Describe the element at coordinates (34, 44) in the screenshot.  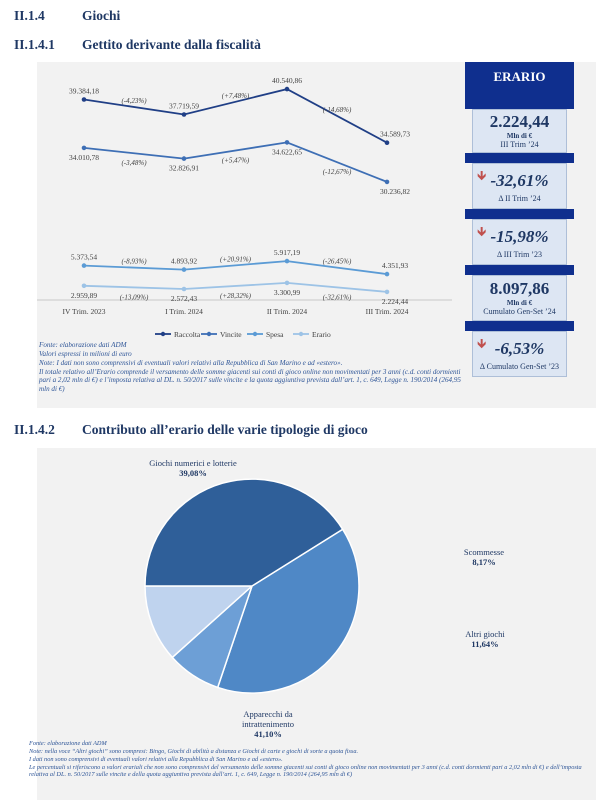
I see `heading-number: II.1.4.1` at that location.